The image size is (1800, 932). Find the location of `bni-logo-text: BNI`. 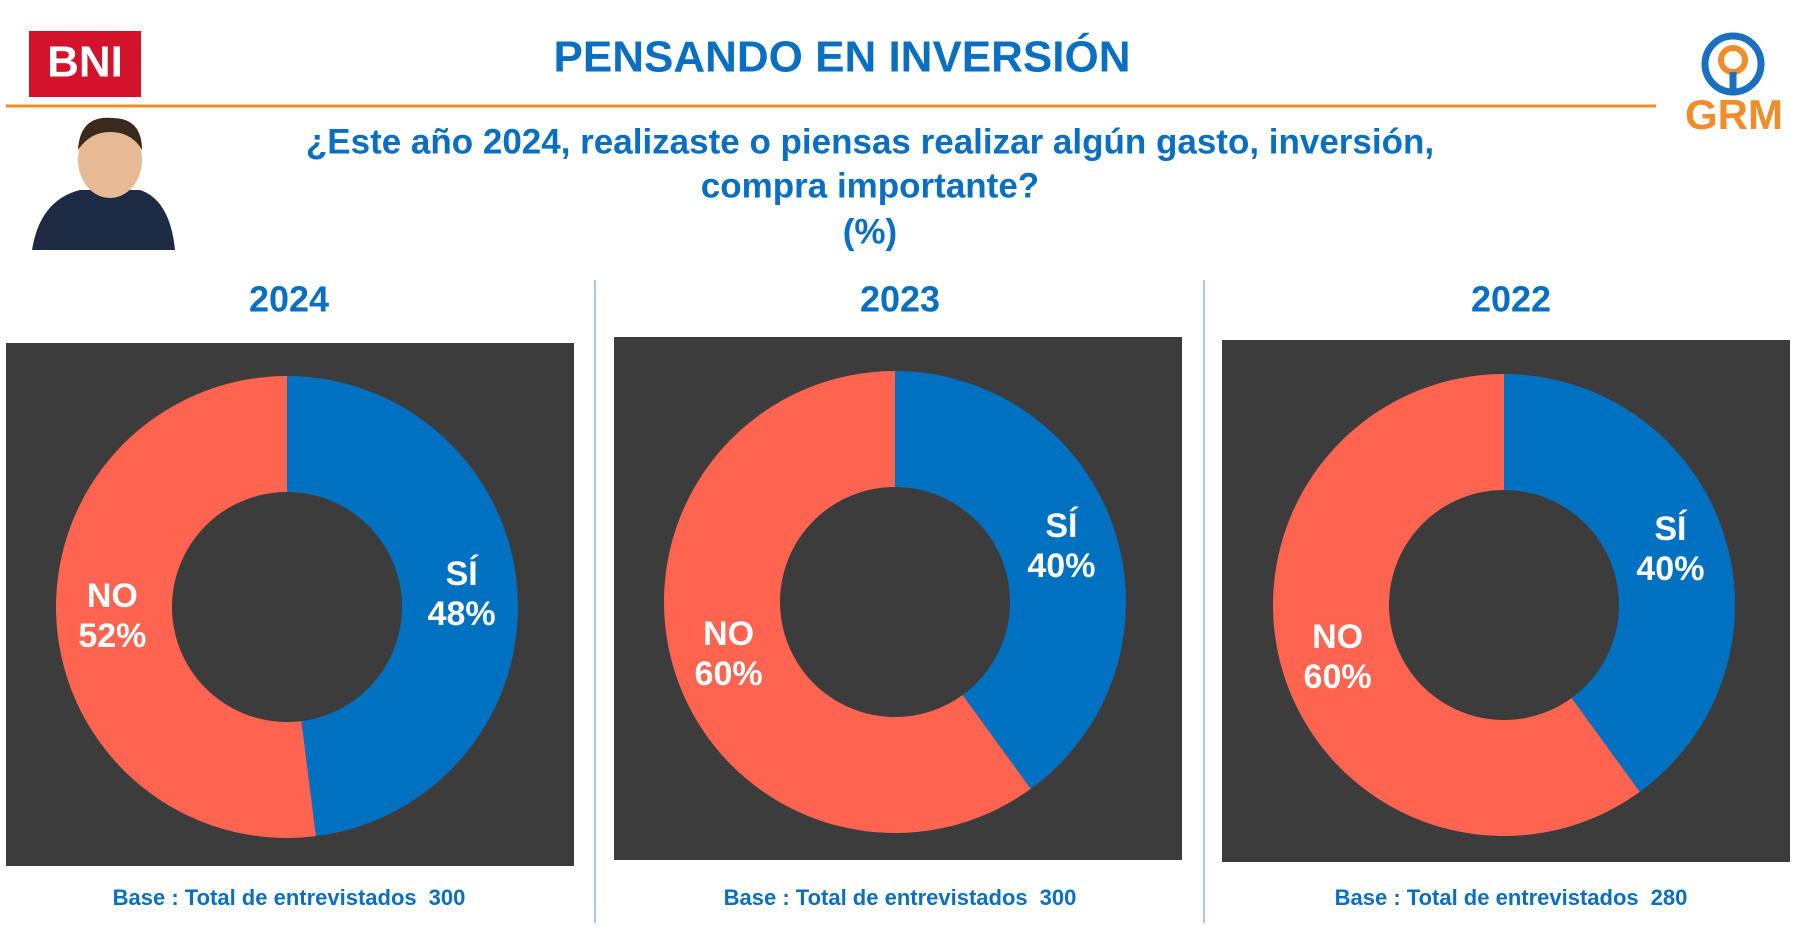

bni-logo-text: BNI is located at coordinates (85, 62).